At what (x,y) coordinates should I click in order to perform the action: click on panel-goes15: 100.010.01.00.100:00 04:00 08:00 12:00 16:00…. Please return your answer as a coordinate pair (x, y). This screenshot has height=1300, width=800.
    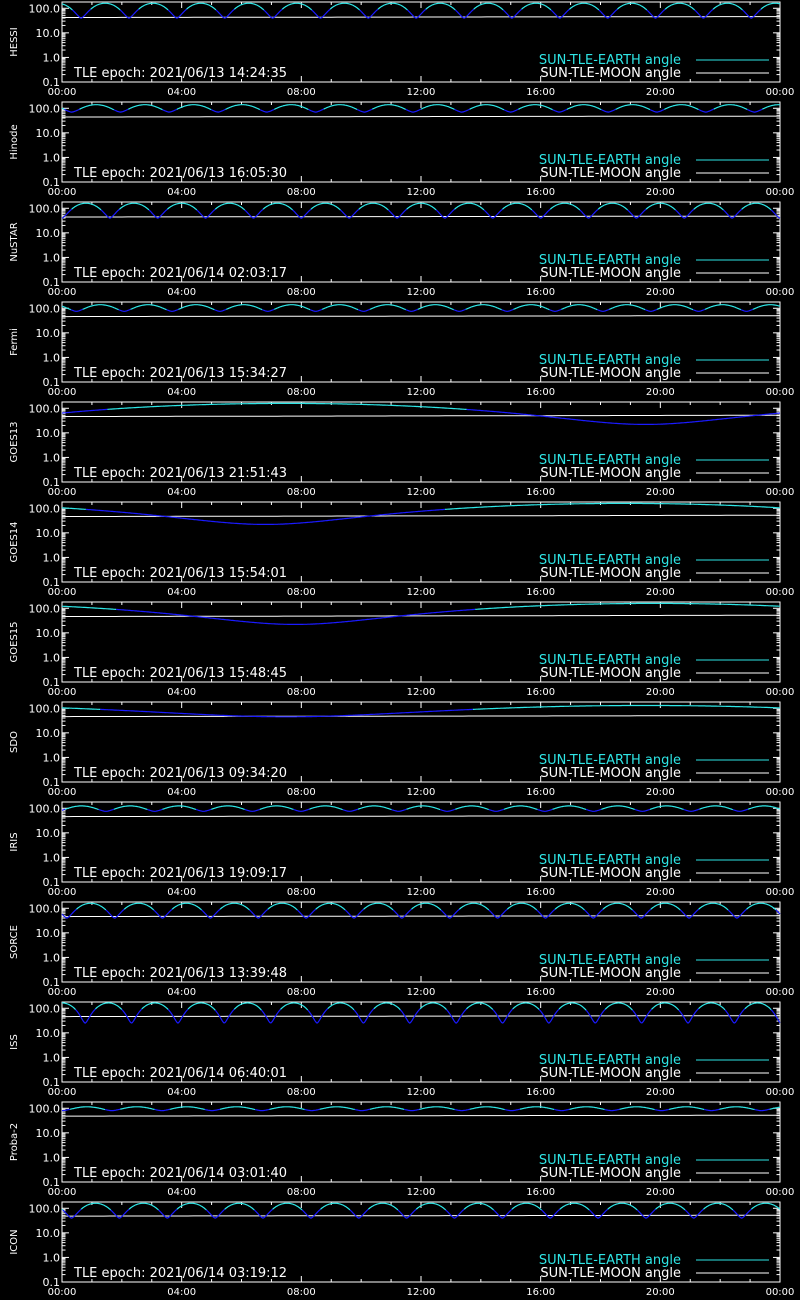
    Looking at the image, I should click on (401, 649).